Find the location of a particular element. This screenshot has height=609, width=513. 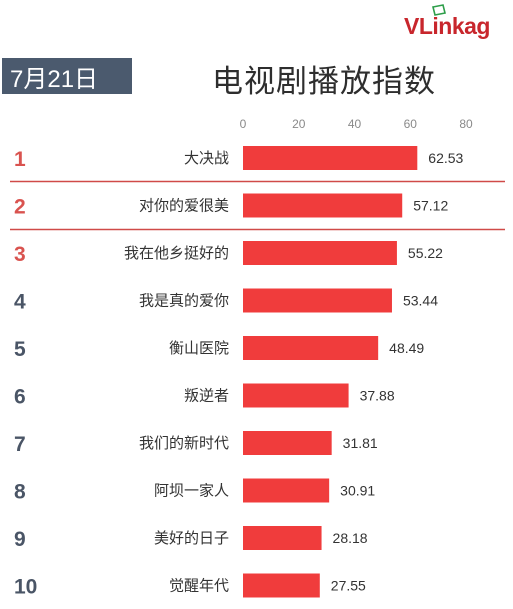

value-label: 27.55 is located at coordinates (348, 586).